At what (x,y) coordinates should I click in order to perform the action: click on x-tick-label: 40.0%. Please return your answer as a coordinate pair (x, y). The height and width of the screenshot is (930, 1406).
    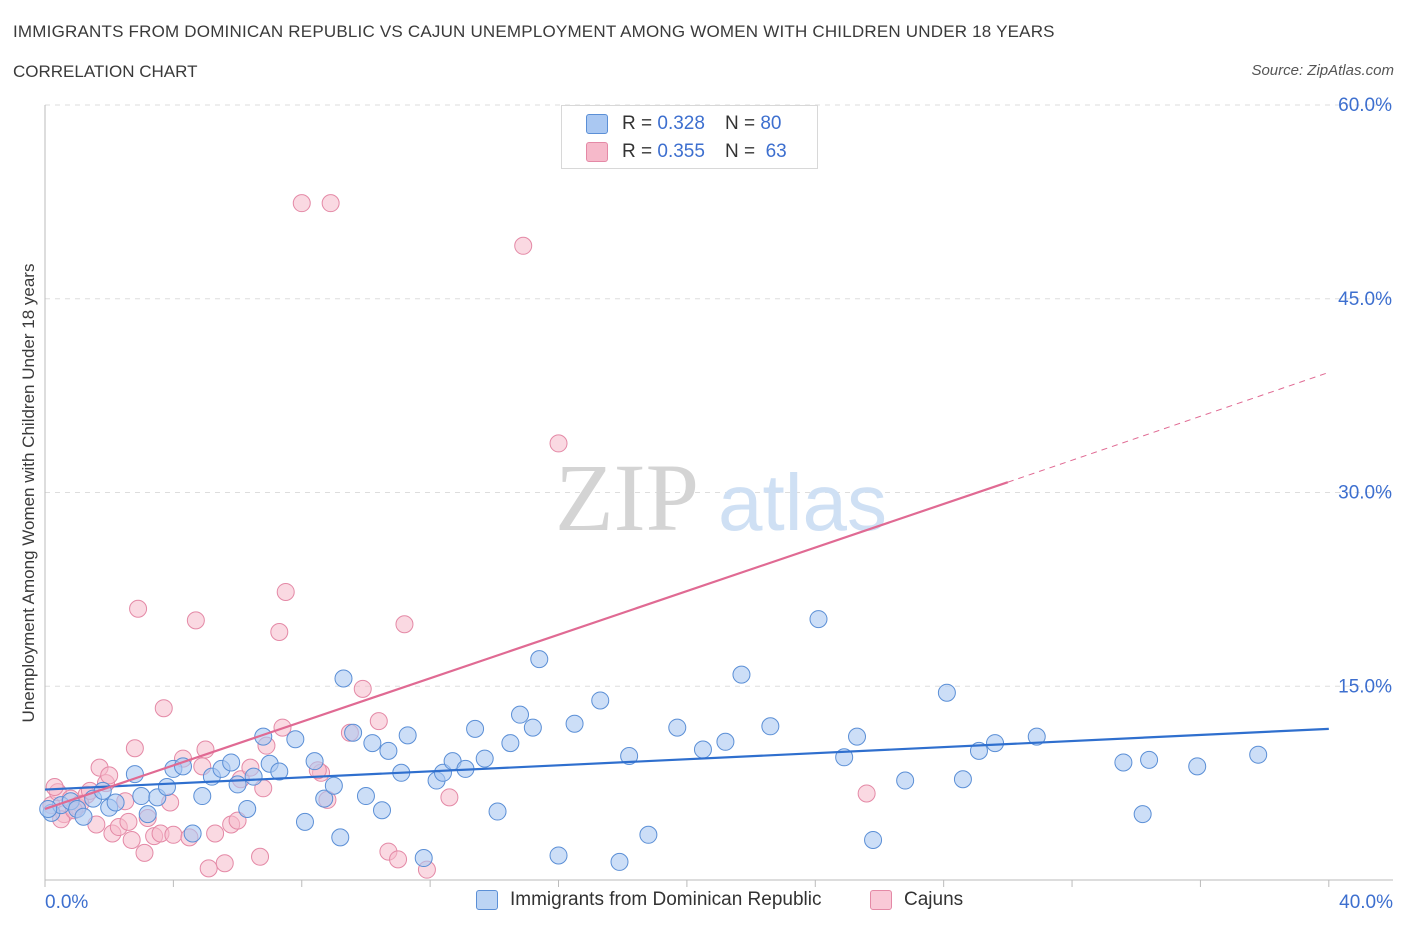
    Looking at the image, I should click on (1366, 902).